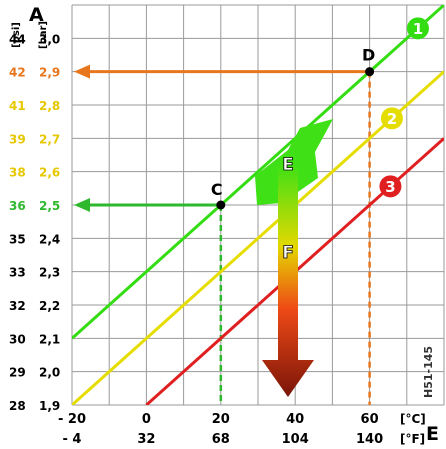 This screenshot has height=449, width=446. What do you see at coordinates (288, 165) in the screenshot?
I see `label-e: E` at bounding box center [288, 165].